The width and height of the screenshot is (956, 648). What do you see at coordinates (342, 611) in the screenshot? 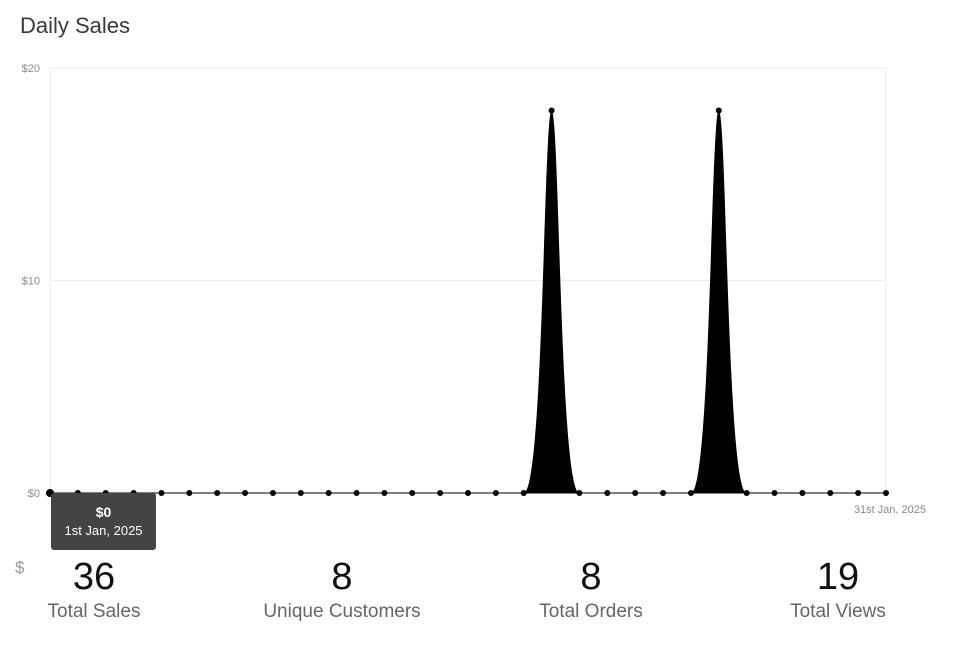
I see `stat-label: Unique Customers` at bounding box center [342, 611].